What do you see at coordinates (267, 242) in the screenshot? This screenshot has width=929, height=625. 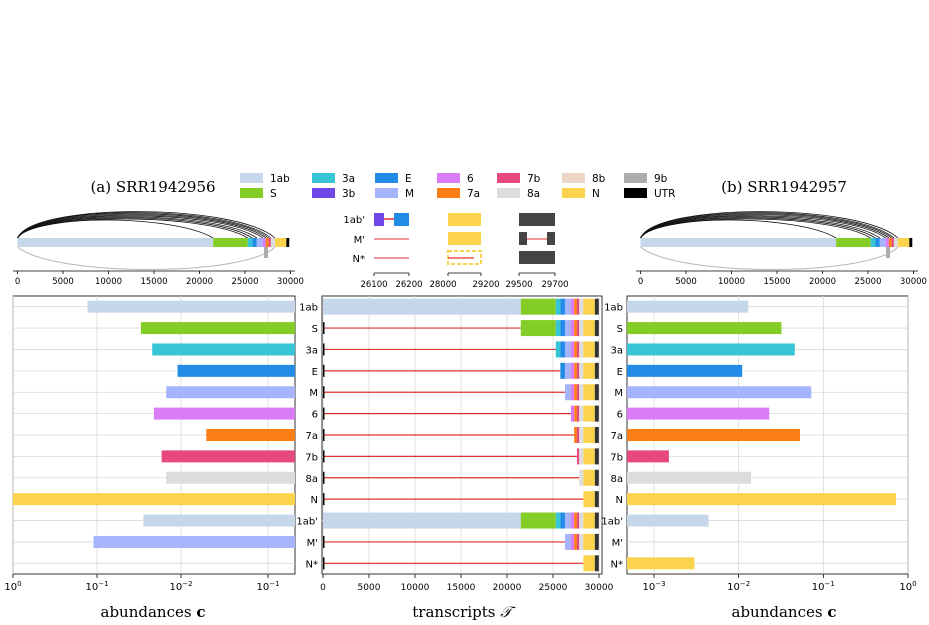 I see `genome-a-gene-7a` at bounding box center [267, 242].